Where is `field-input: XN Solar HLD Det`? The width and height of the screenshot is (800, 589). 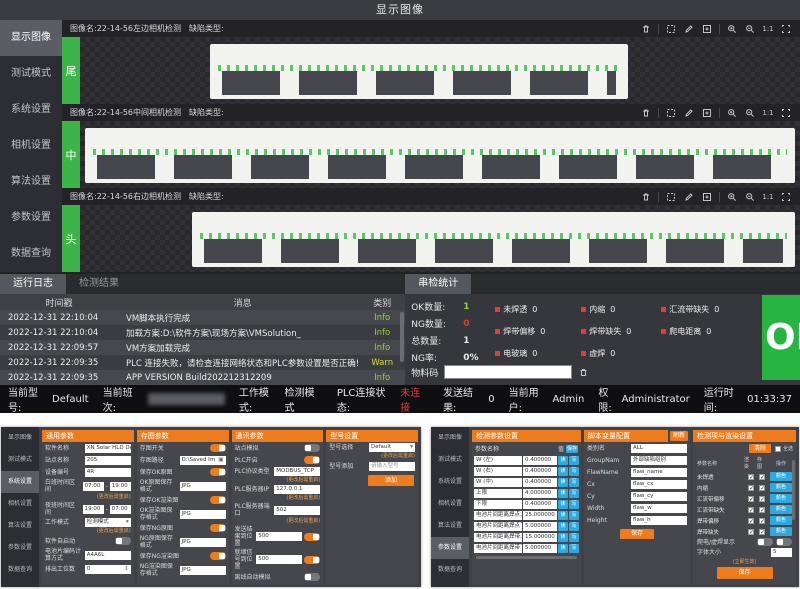 field-input: XN Solar HLD Det is located at coordinates (107, 448).